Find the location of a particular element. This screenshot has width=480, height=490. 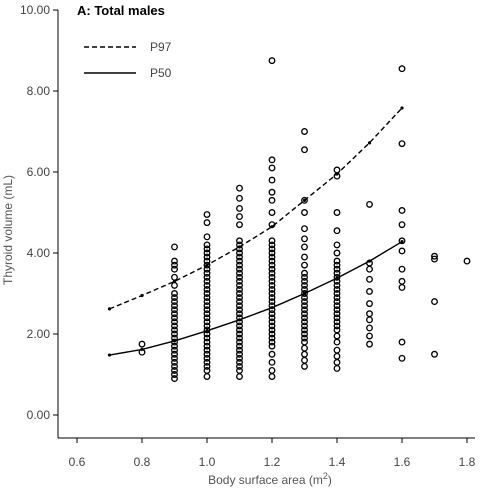

y-tick-label: 6.00 is located at coordinates (39, 172).